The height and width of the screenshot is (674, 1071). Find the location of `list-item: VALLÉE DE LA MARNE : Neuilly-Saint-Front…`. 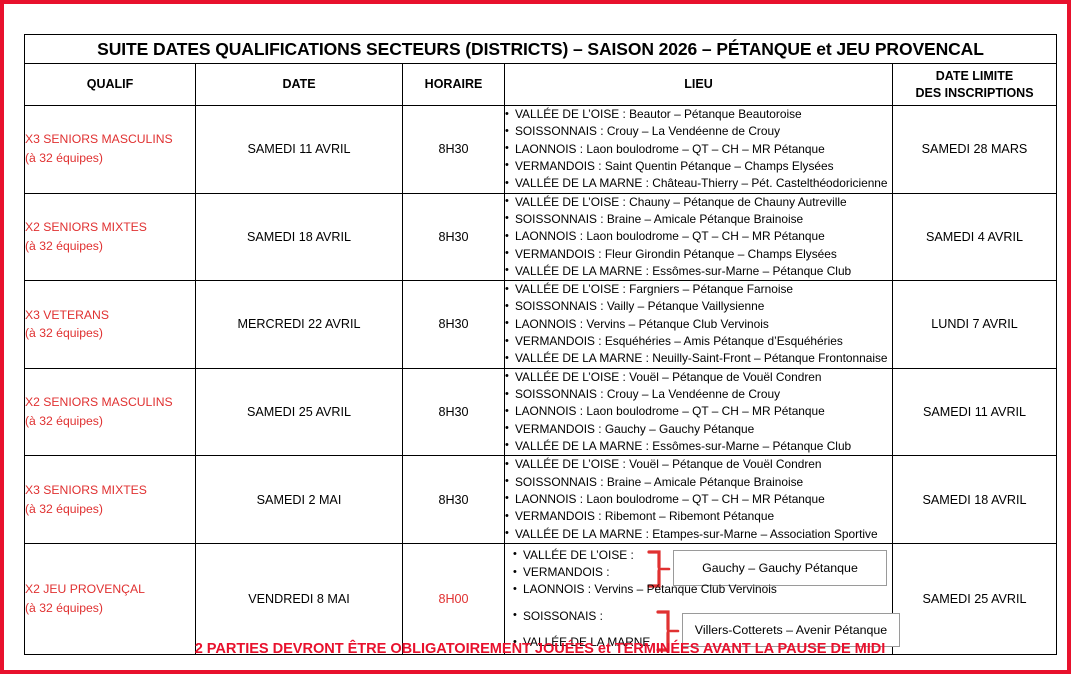

list-item: VALLÉE DE LA MARNE : Neuilly-Saint-Front… is located at coordinates (698, 358).